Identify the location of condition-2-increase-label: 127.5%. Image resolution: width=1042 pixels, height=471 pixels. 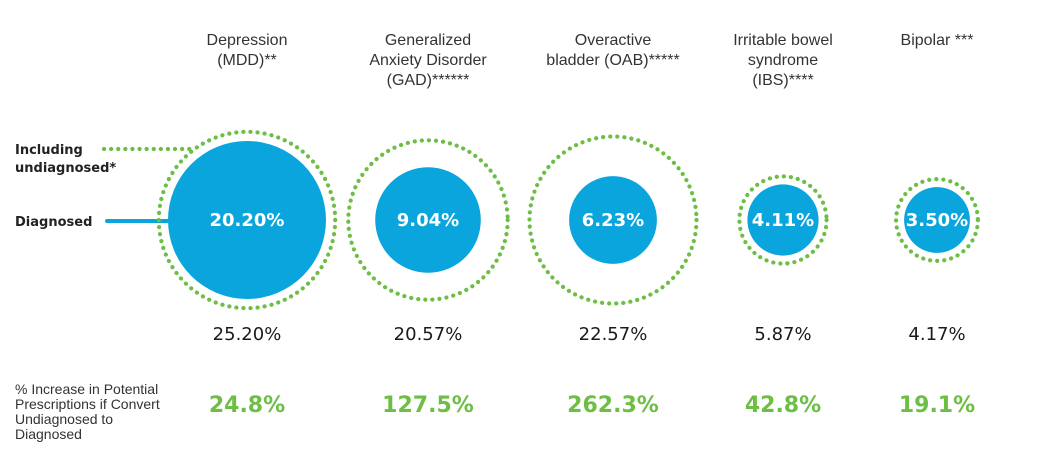
(428, 405).